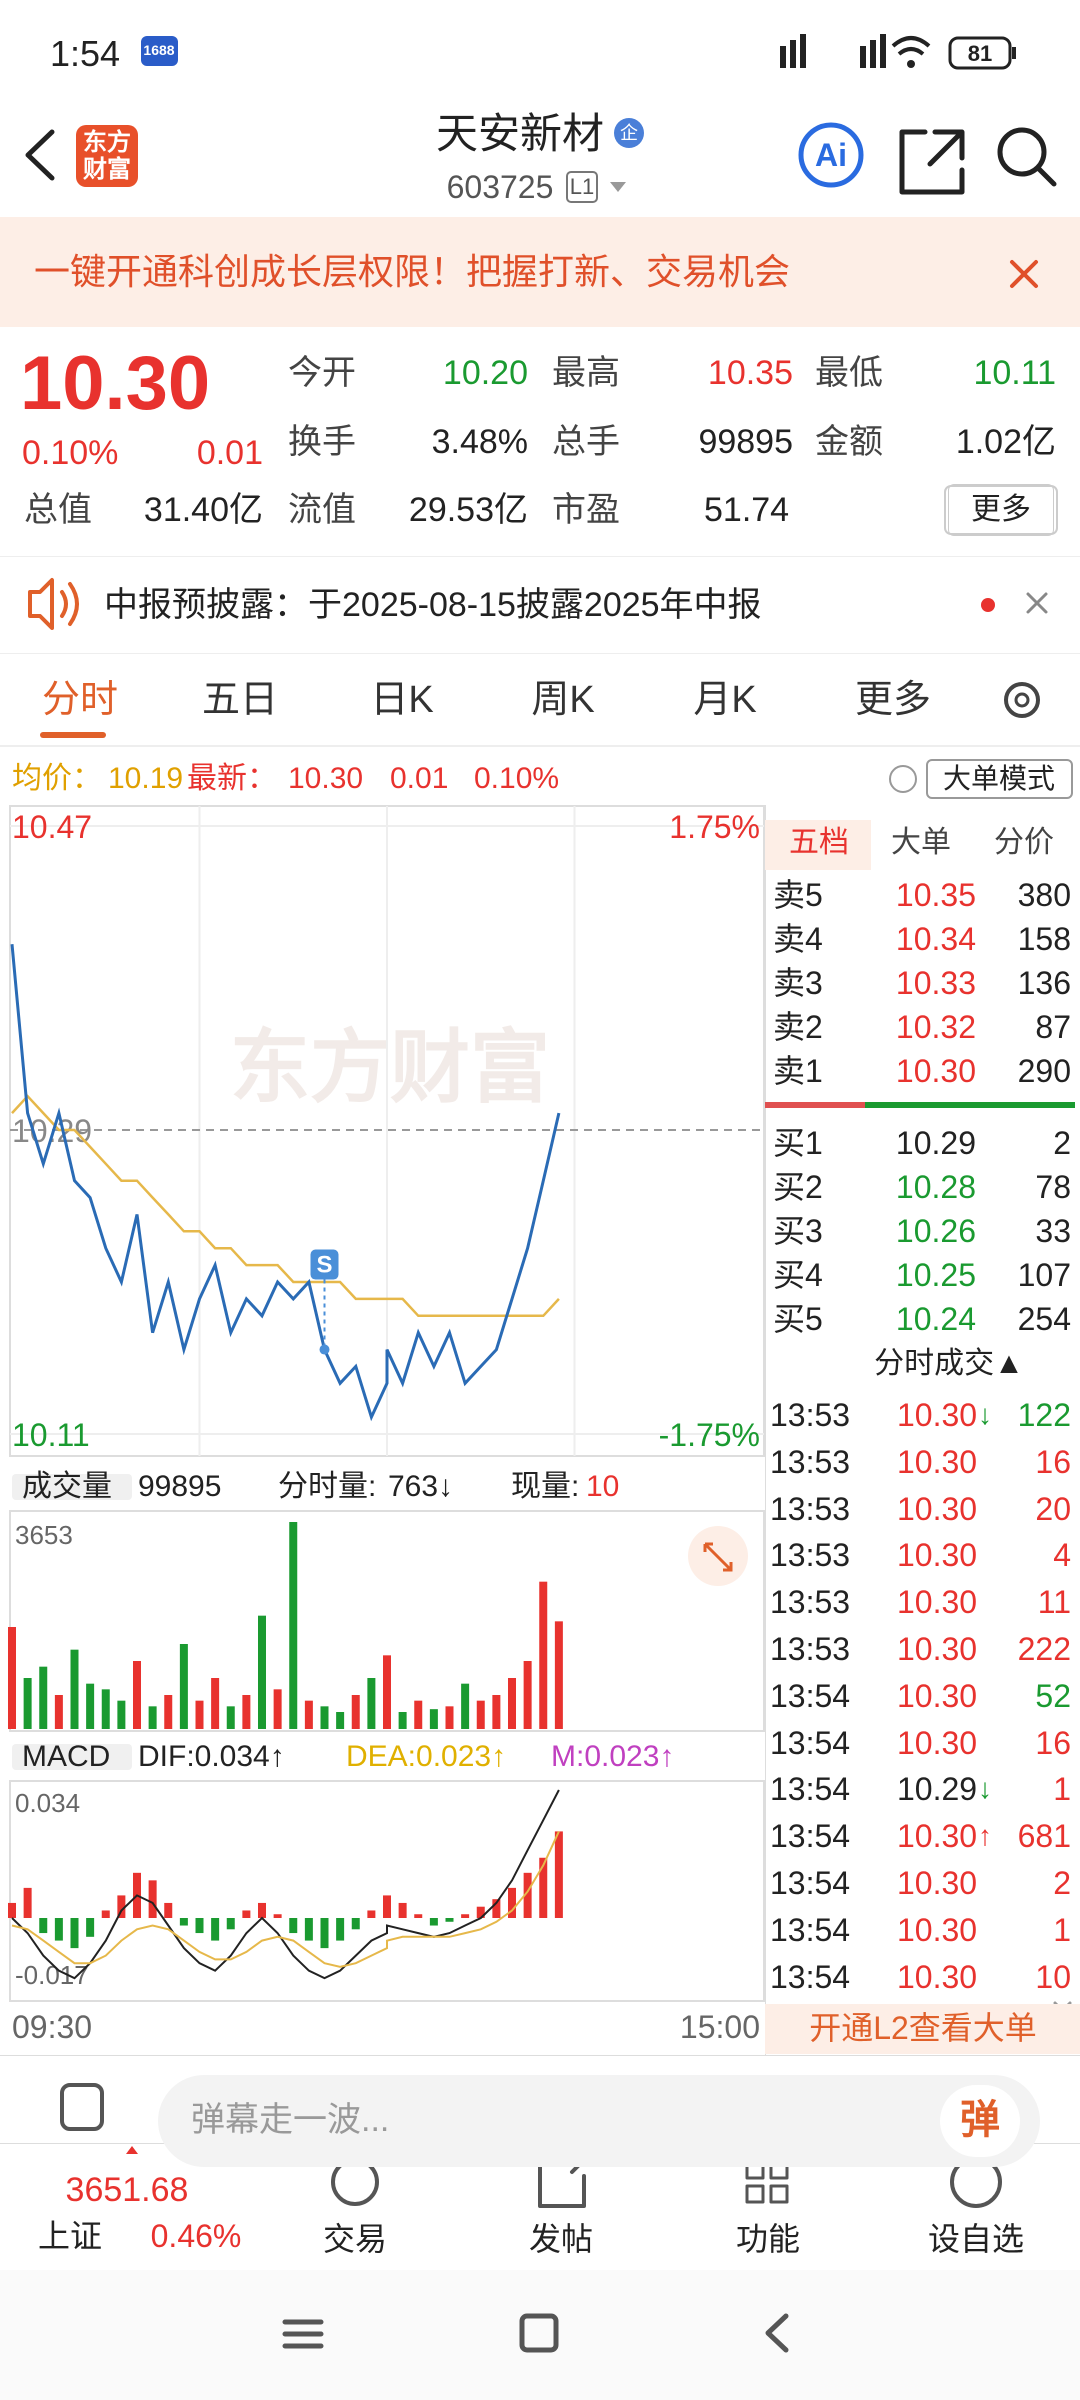  I want to click on trade-time: 13:54, so click(810, 1789).